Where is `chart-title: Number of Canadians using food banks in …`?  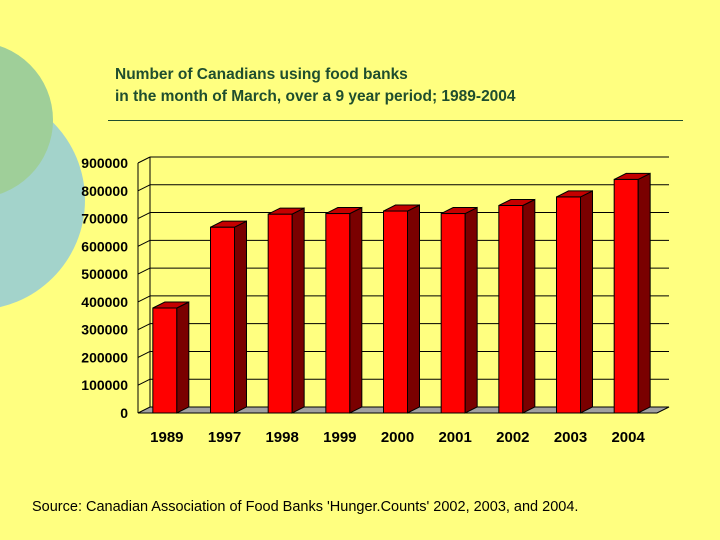
chart-title: Number of Canadians using food banks in … is located at coordinates (315, 86).